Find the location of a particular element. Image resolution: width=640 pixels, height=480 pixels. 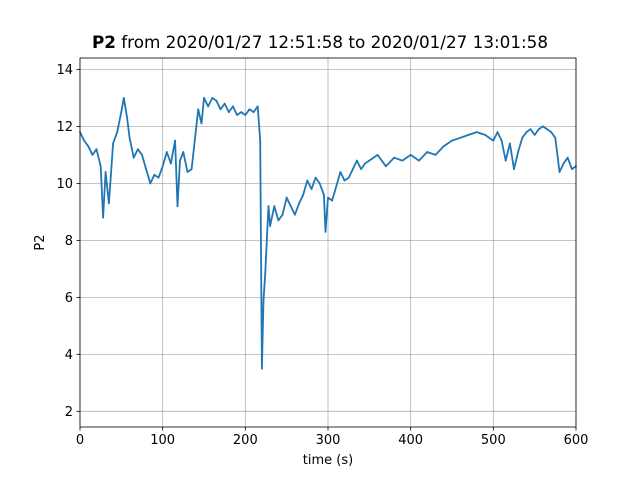

y-tick-label: 2 is located at coordinates (69, 412).